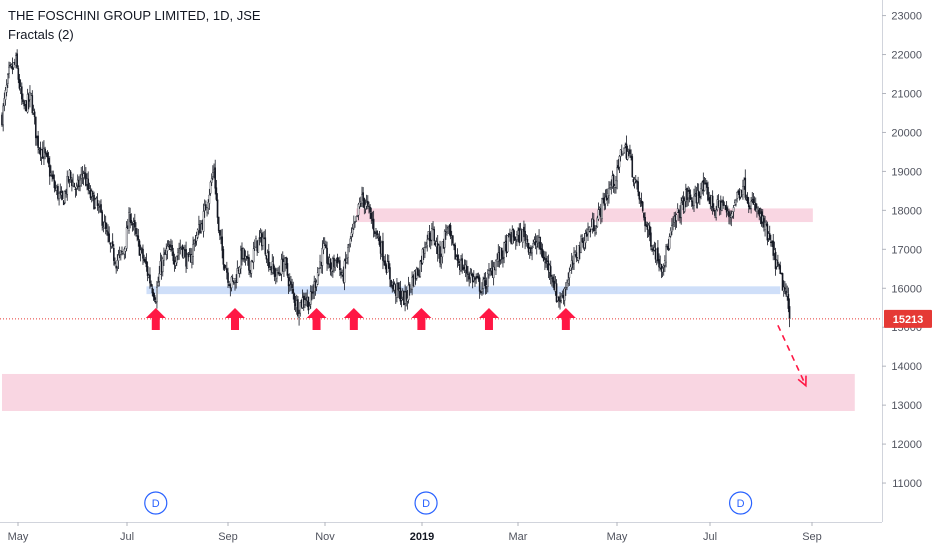 The height and width of the screenshot is (550, 932). I want to click on price-tick-label: 21000, so click(906, 94).